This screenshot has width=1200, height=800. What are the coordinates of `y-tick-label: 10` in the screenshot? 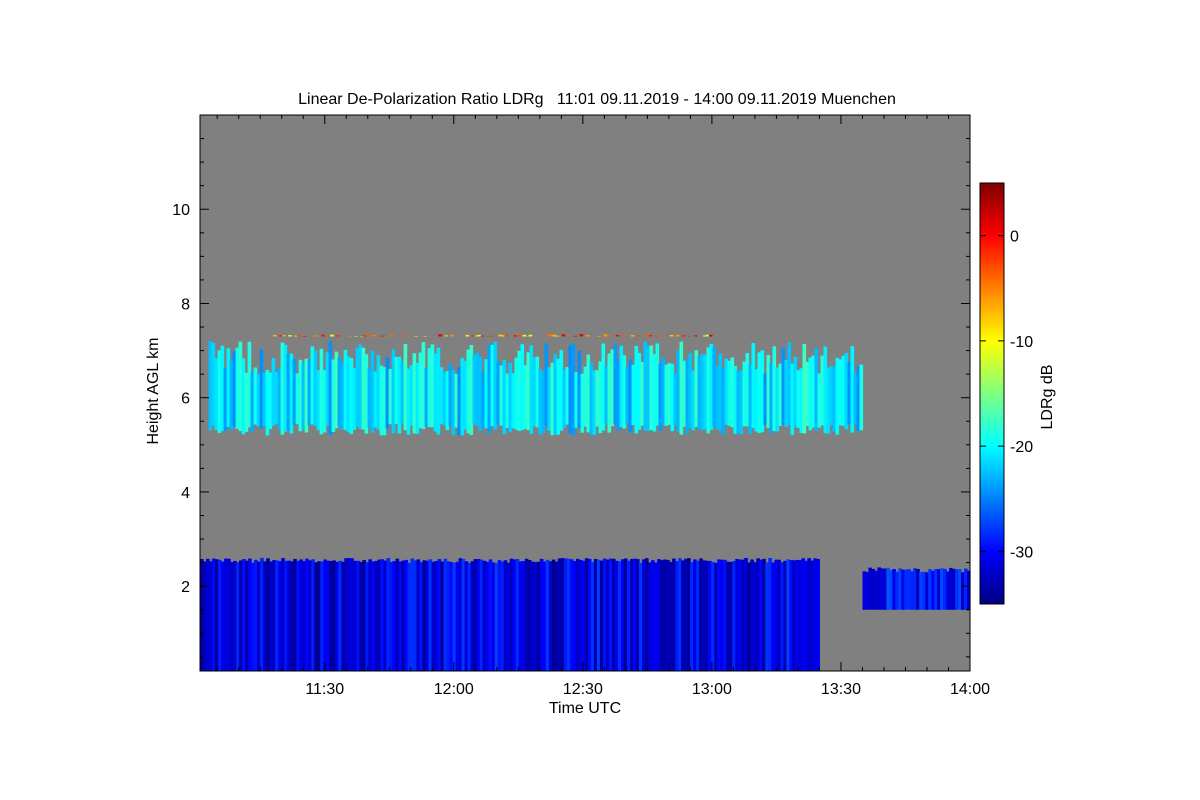 It's located at (181, 210).